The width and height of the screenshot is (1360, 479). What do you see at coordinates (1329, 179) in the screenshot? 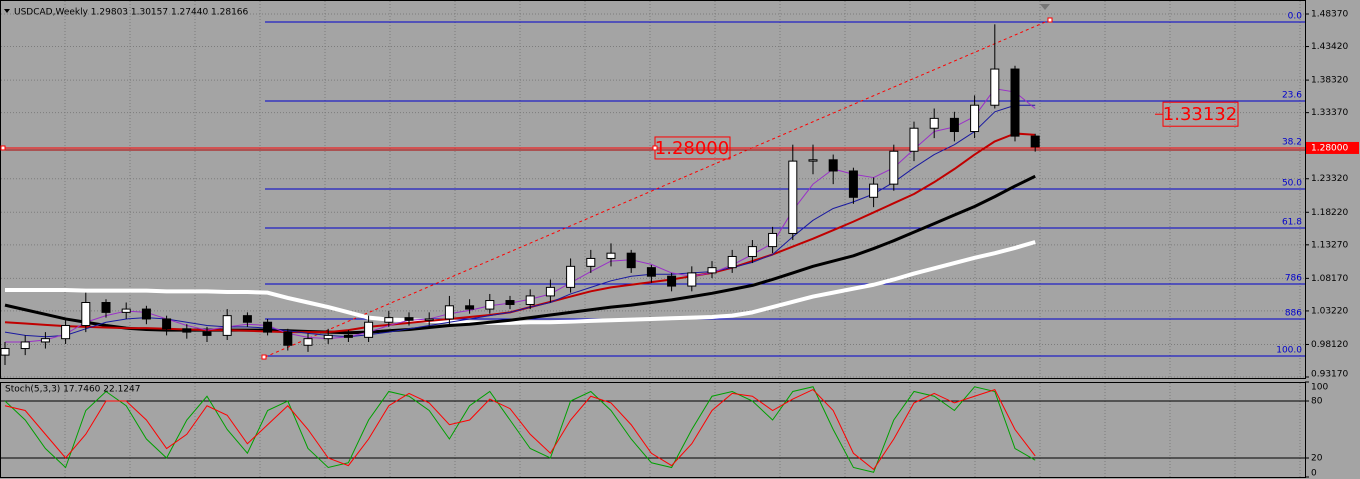
I see `y-tick-label: 1.23320` at bounding box center [1329, 179].